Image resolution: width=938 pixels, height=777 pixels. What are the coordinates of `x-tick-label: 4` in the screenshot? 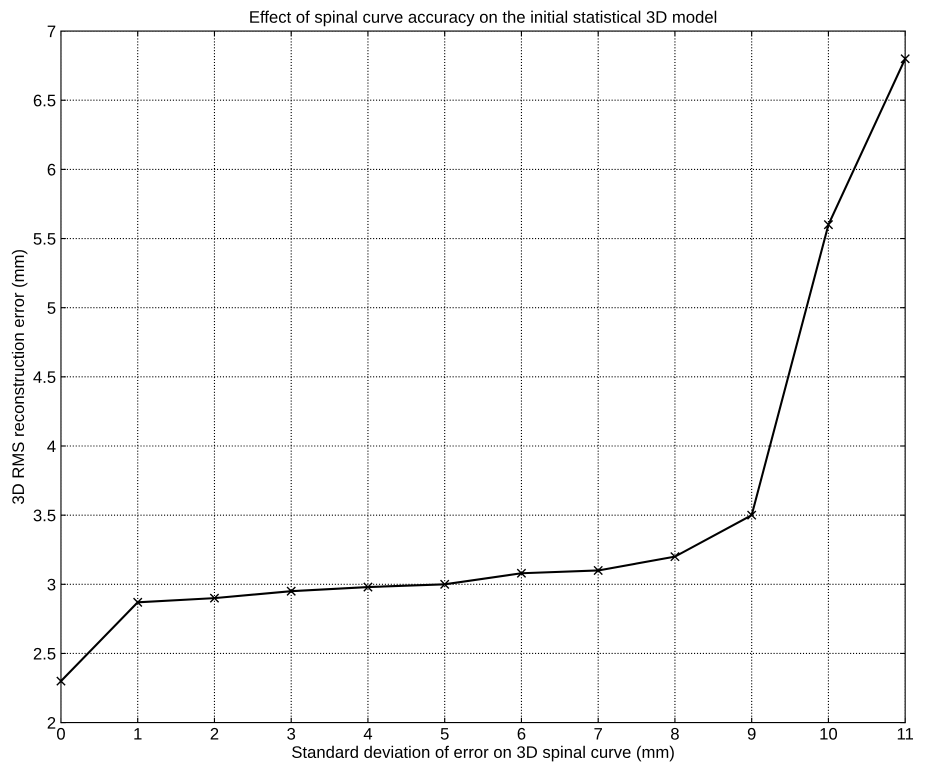 It's located at (368, 734).